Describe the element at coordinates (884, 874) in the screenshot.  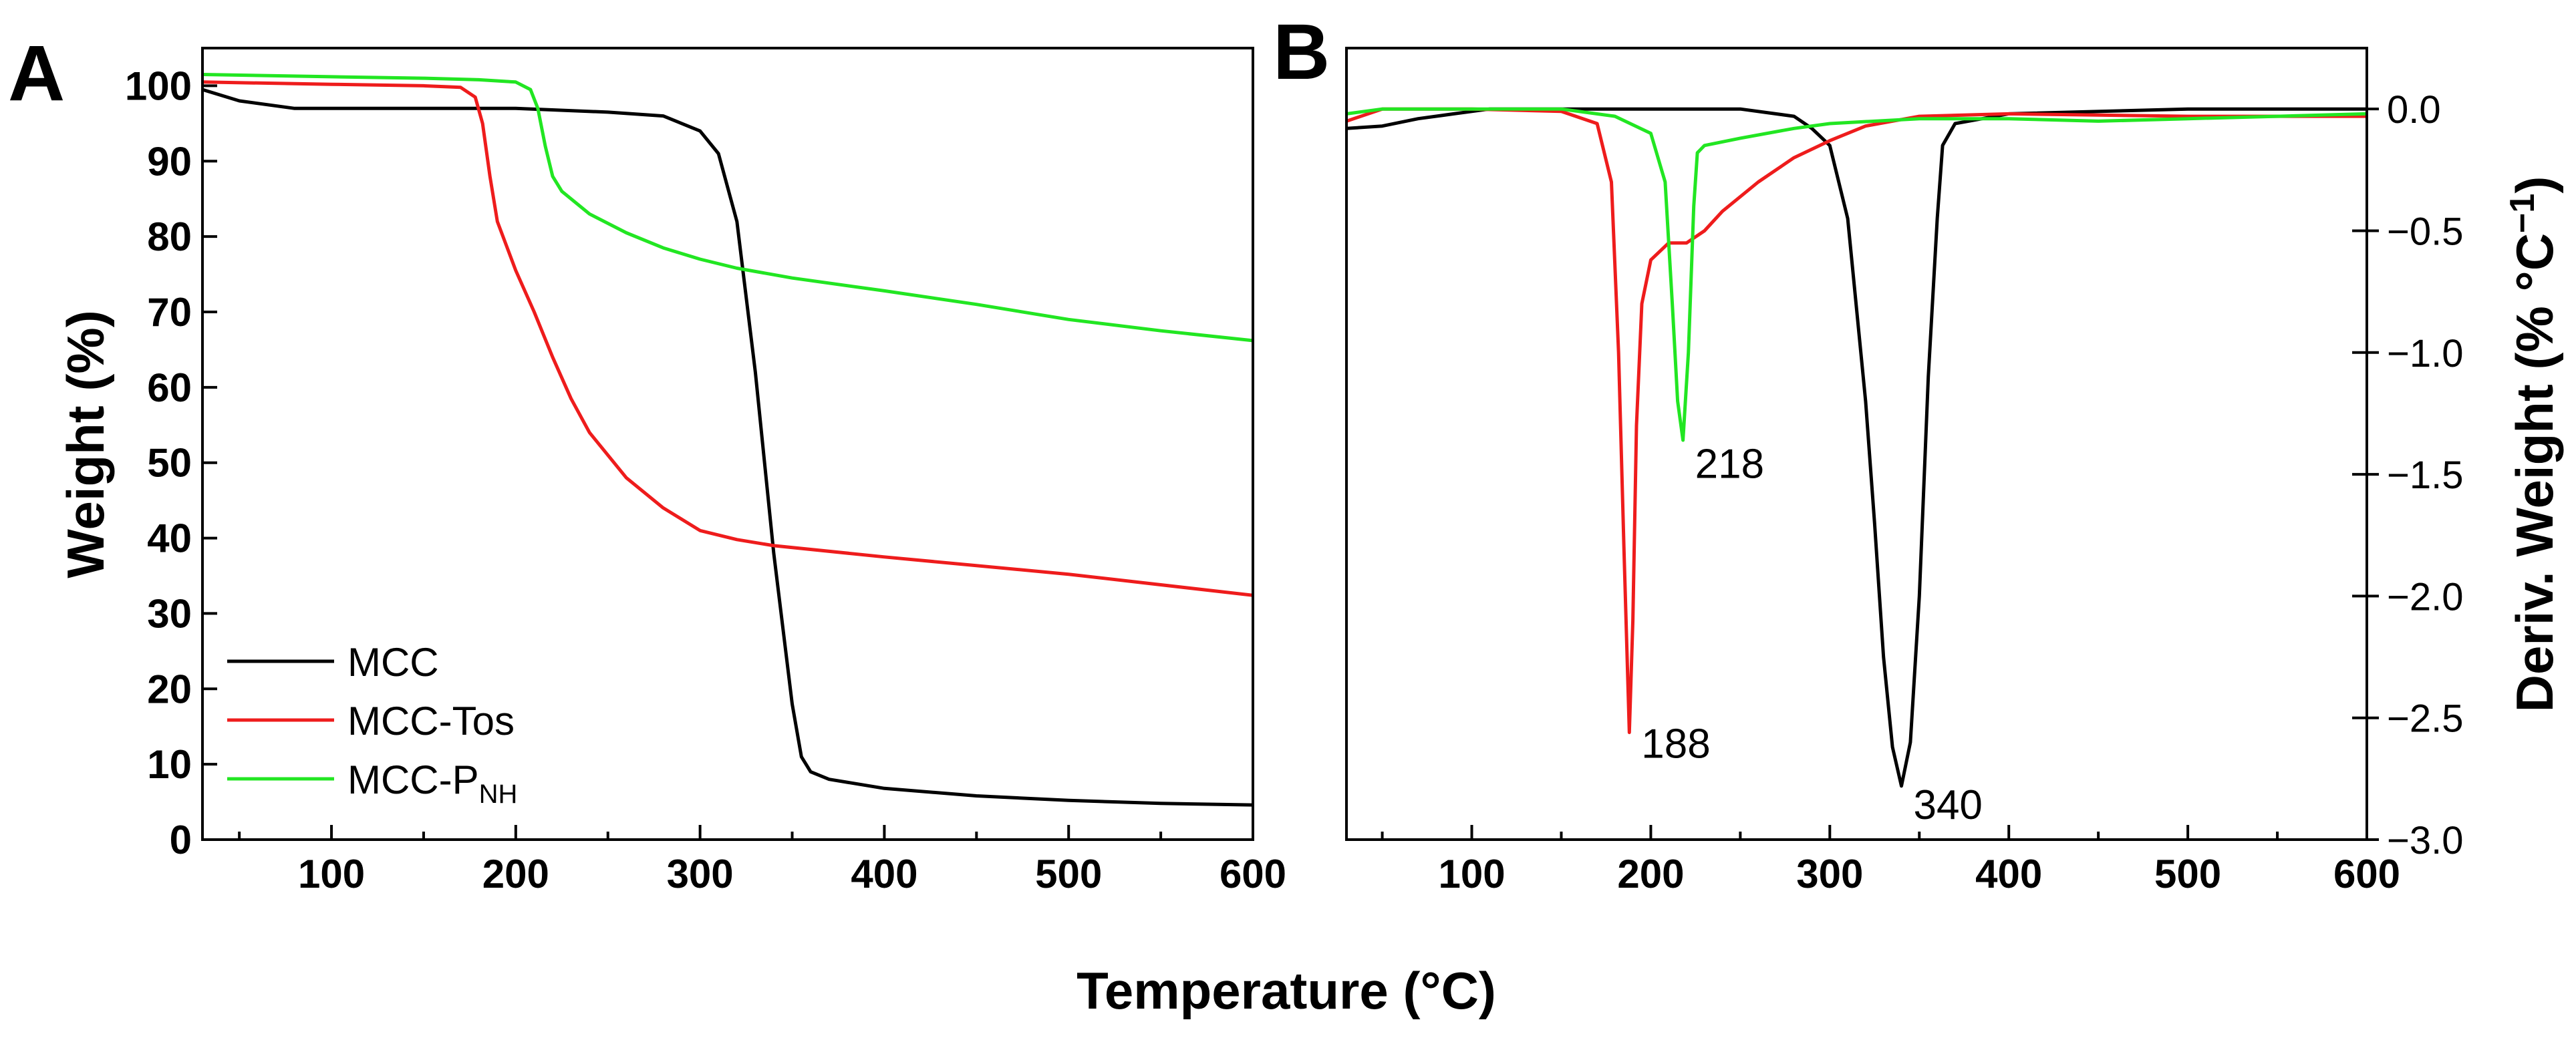
I see `chart-a-x-tick-label-400: 400` at that location.